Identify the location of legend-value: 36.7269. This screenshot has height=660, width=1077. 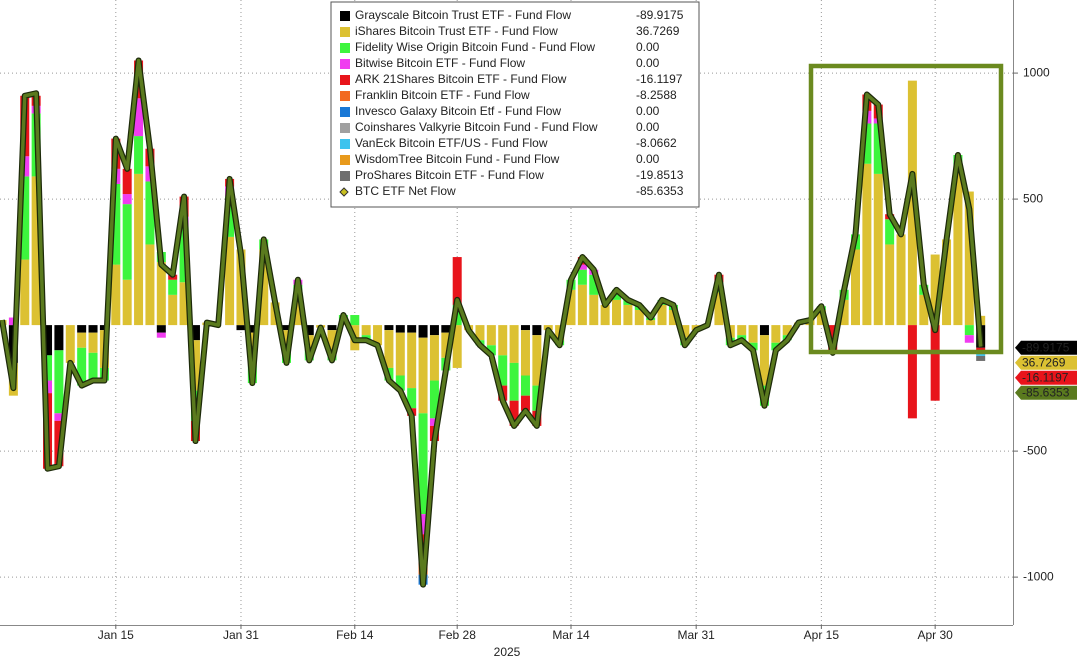
(658, 31).